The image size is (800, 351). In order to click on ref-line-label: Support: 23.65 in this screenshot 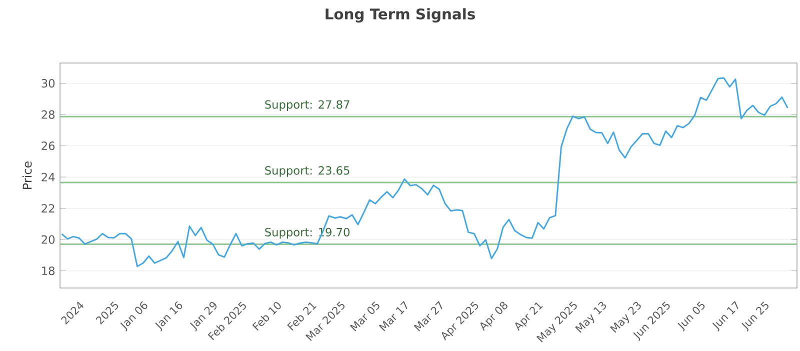, I will do `click(307, 171)`.